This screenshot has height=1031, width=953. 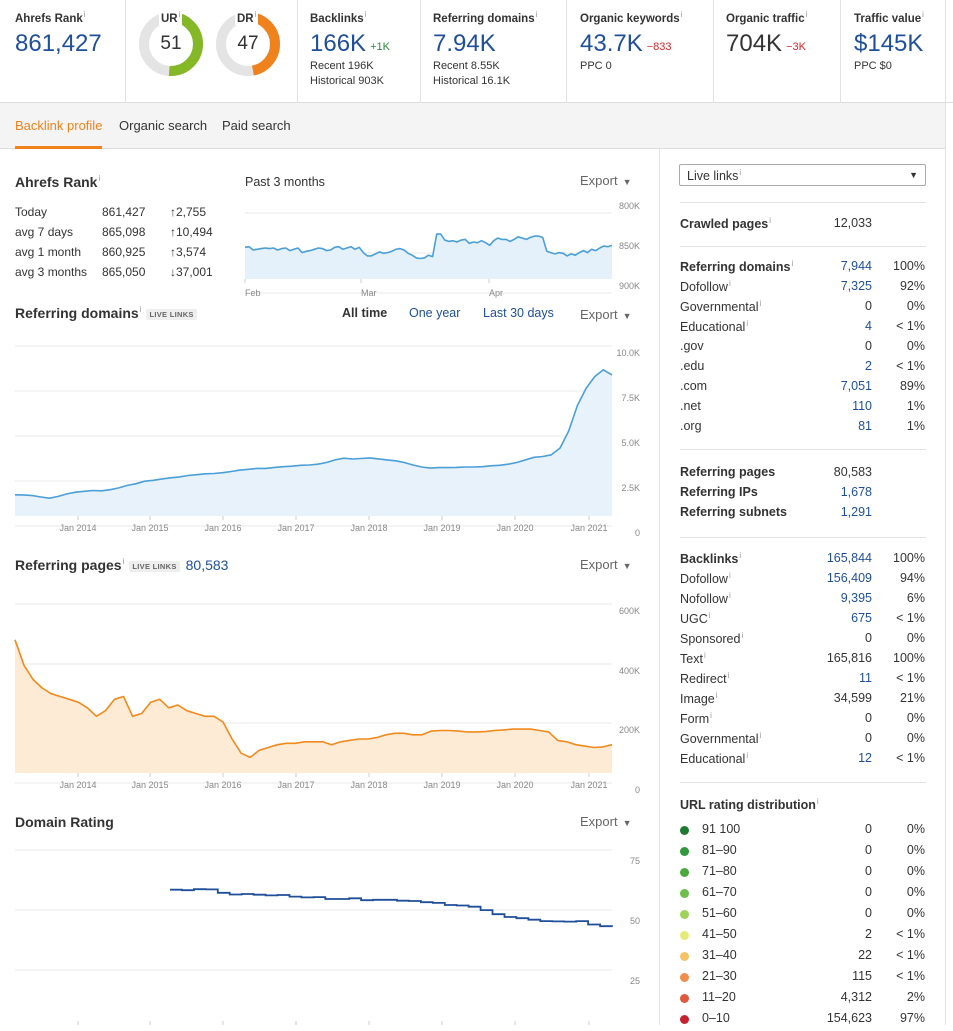 I want to click on rank-chart: 800K 850K 900K Feb Mar Apr, so click(x=327, y=250).